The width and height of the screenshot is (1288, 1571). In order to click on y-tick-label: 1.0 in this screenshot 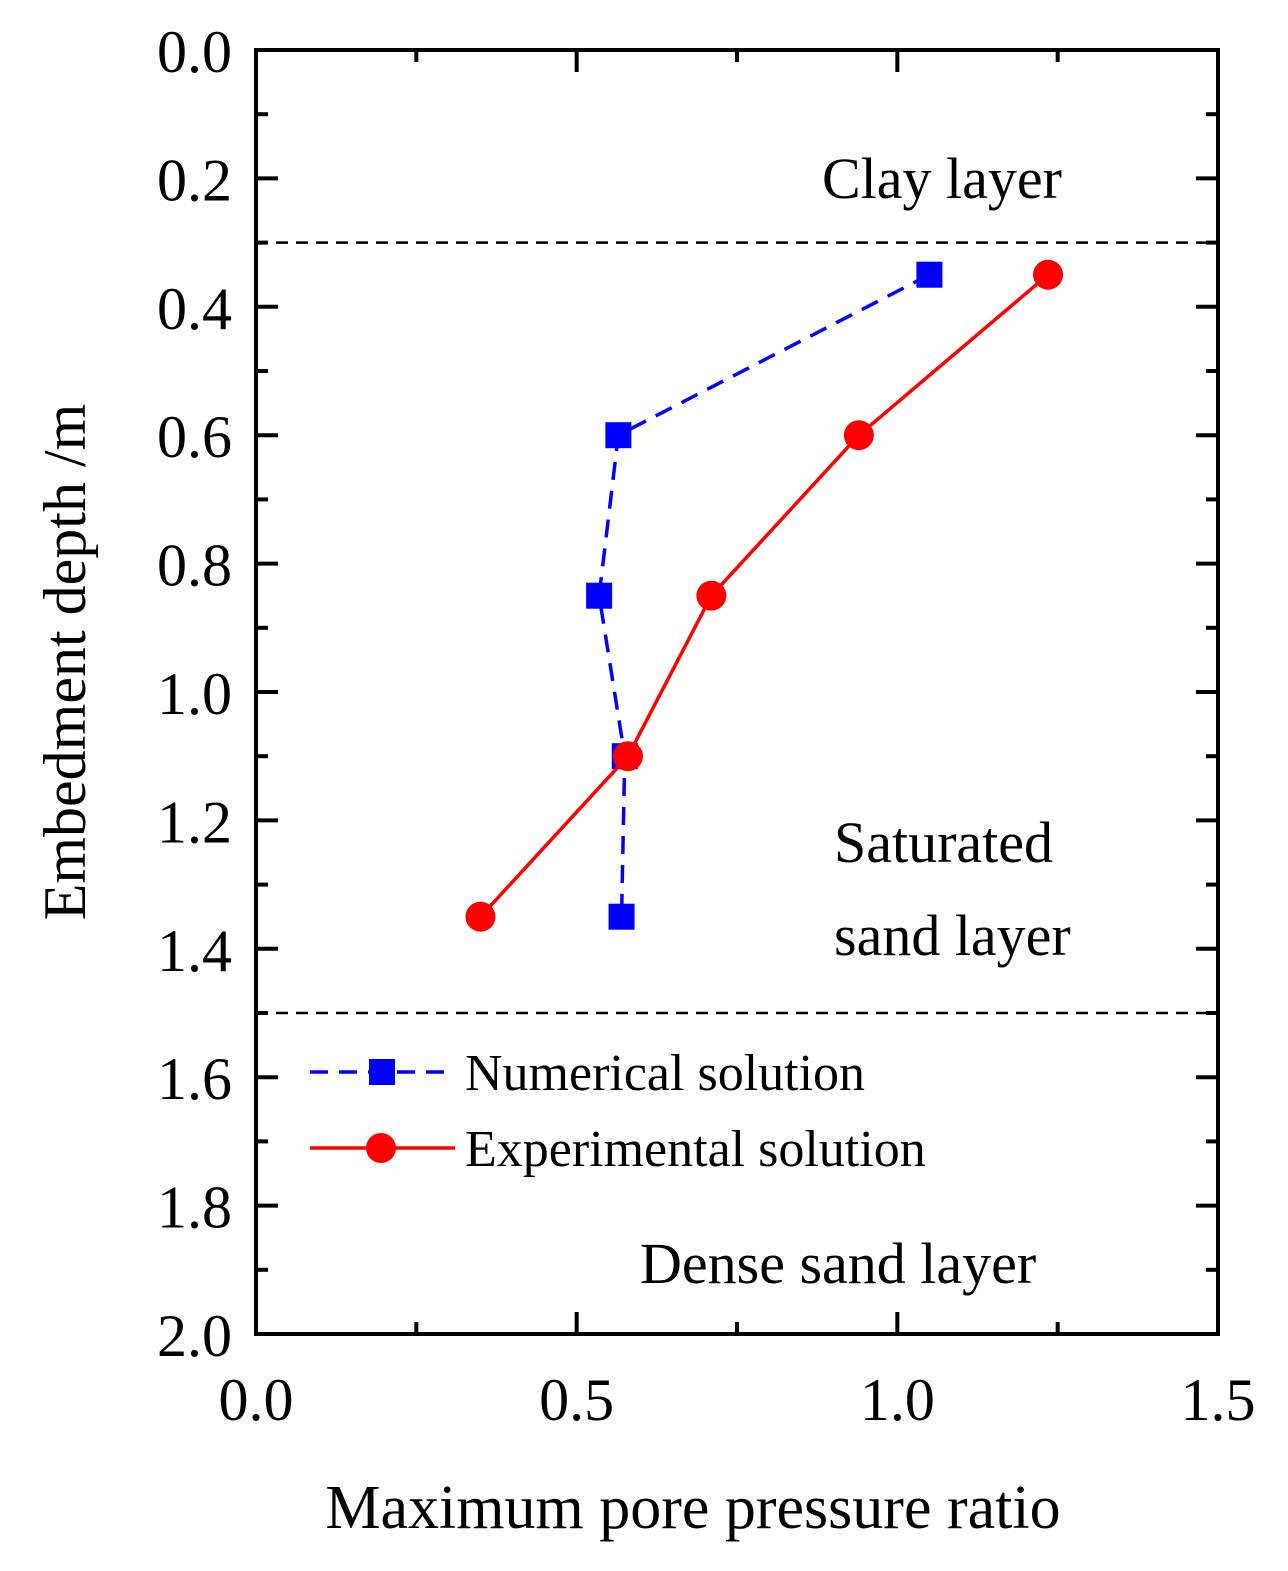, I will do `click(194, 694)`.